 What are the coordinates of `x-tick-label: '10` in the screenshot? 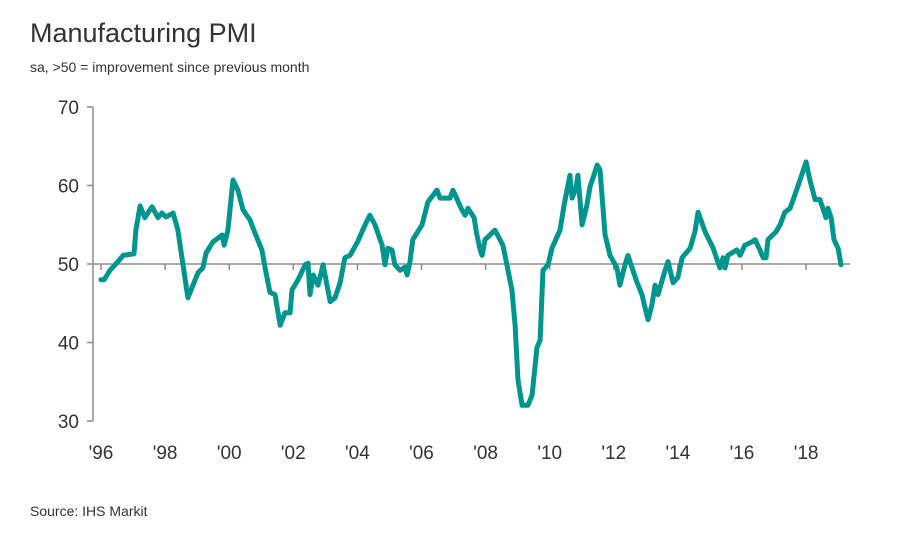 It's located at (549, 453).